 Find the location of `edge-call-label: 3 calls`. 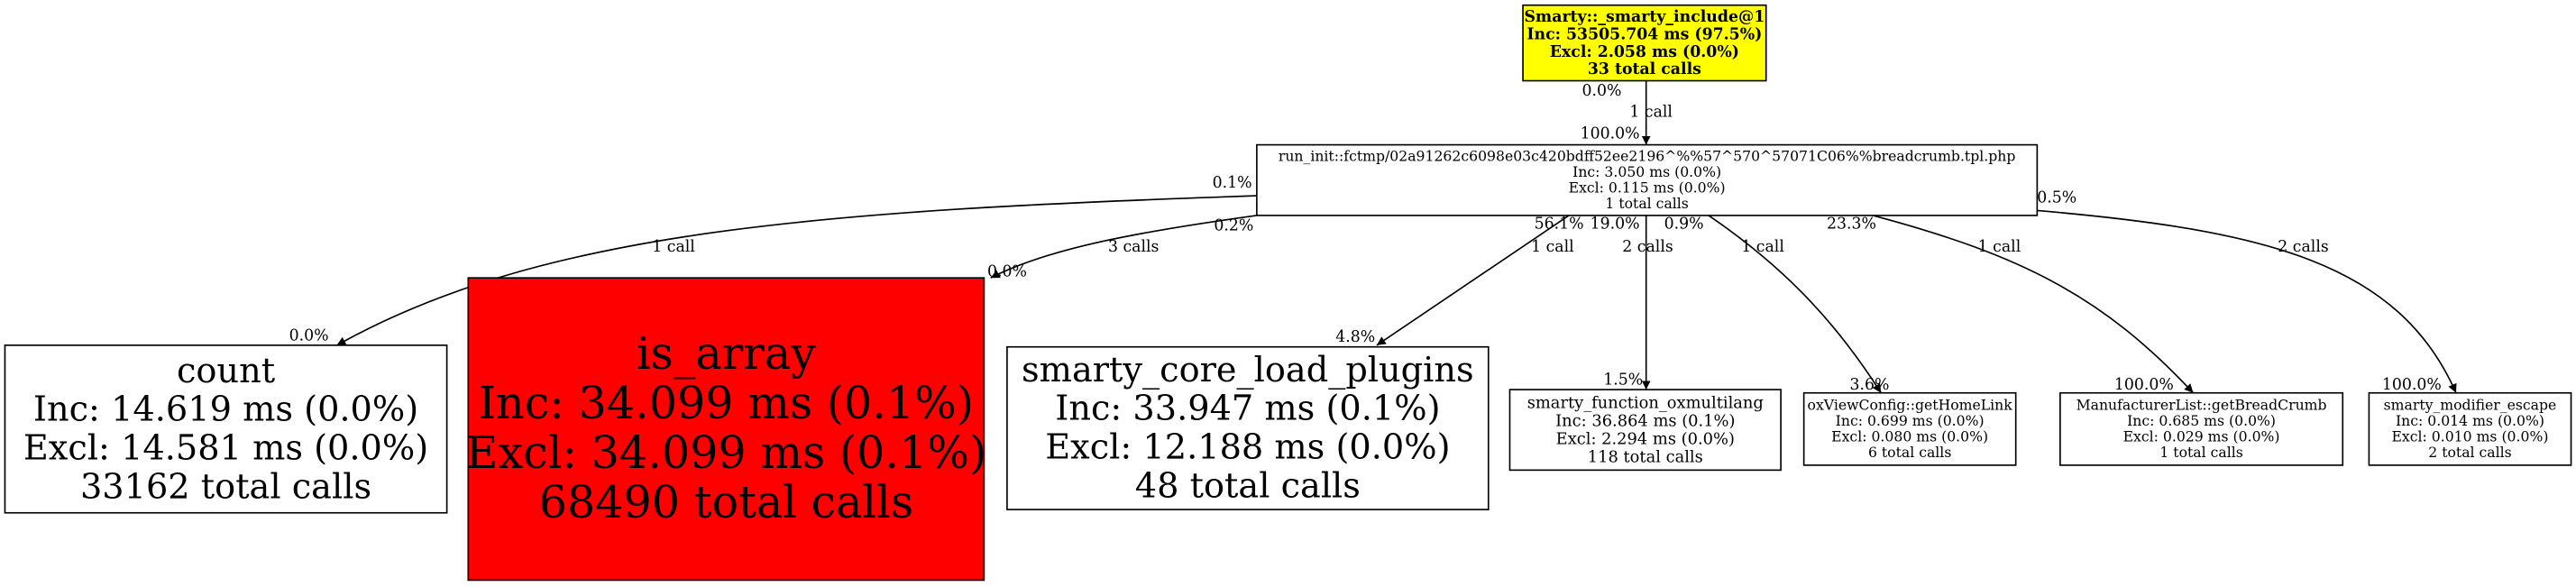

edge-call-label: 3 calls is located at coordinates (1133, 247).